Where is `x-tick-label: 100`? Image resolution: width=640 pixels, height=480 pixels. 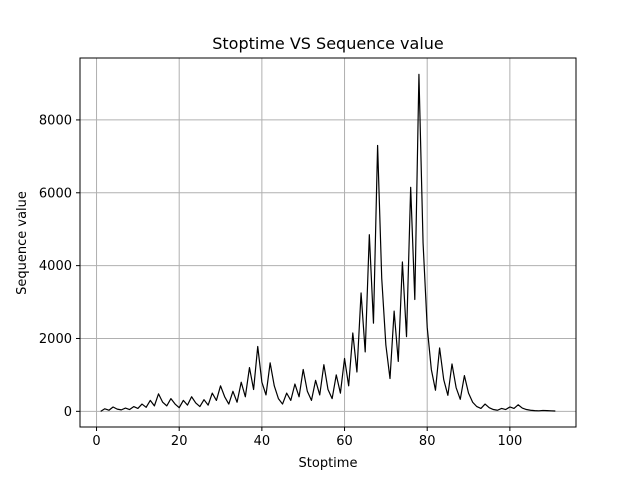 x-tick-label: 100 is located at coordinates (509, 441).